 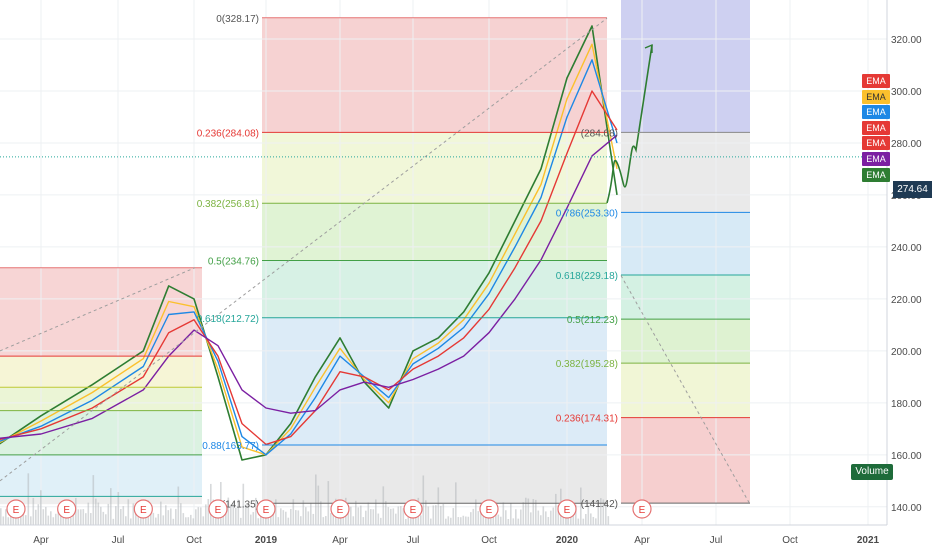 What do you see at coordinates (194, 540) in the screenshot?
I see `x-axis-tick-label: Oct` at bounding box center [194, 540].